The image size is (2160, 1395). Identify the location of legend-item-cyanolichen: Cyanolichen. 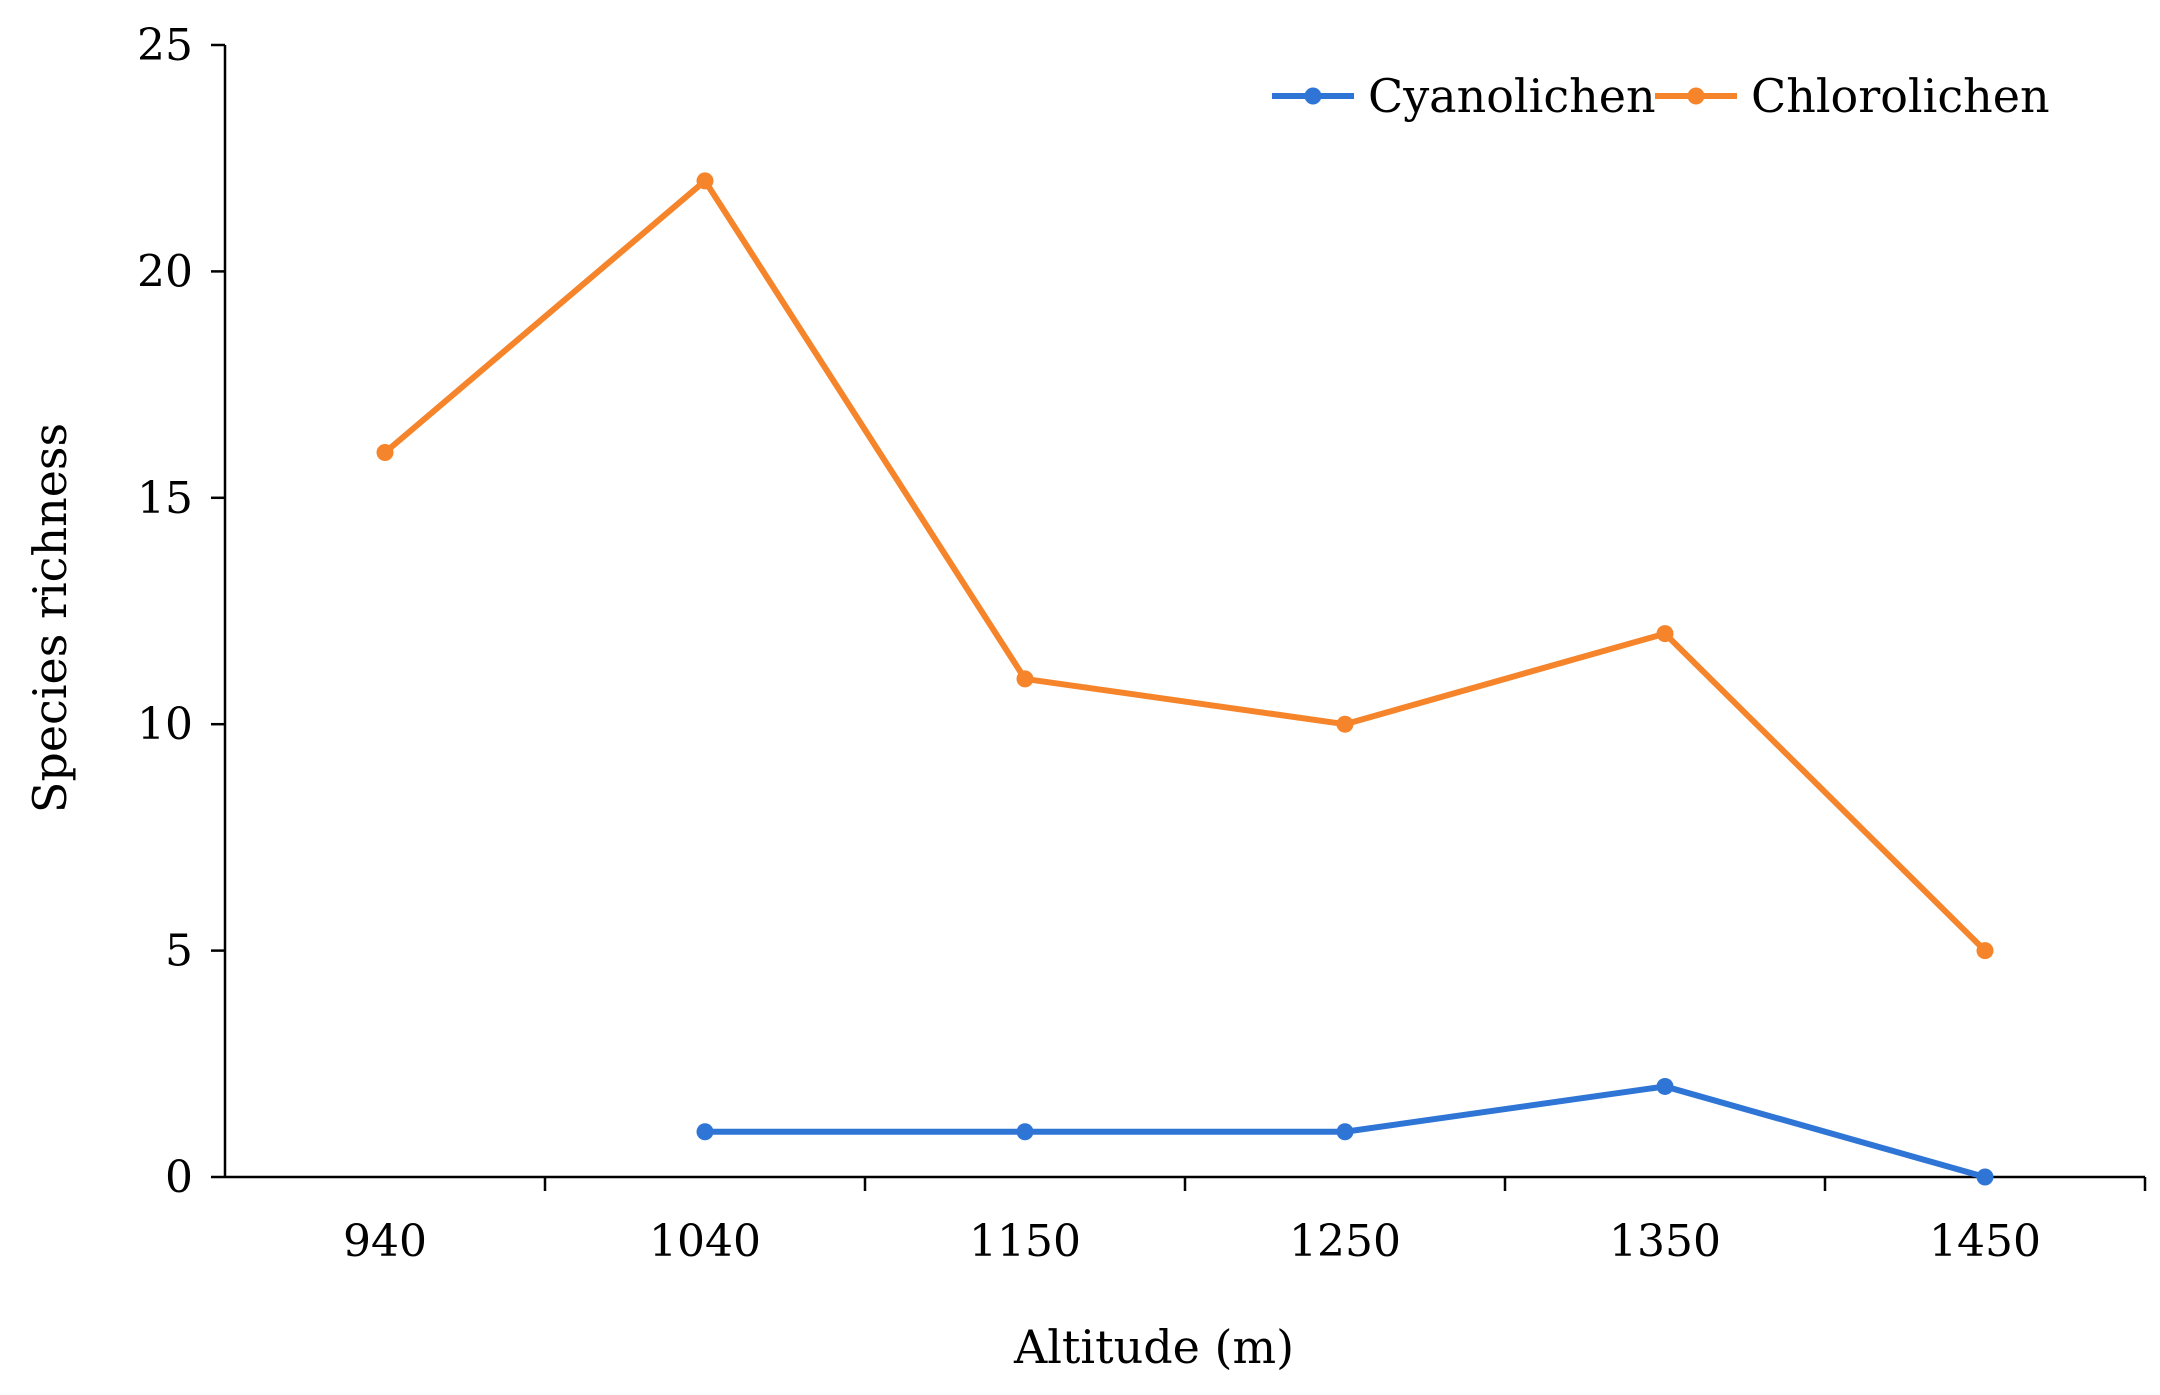
(1464, 96).